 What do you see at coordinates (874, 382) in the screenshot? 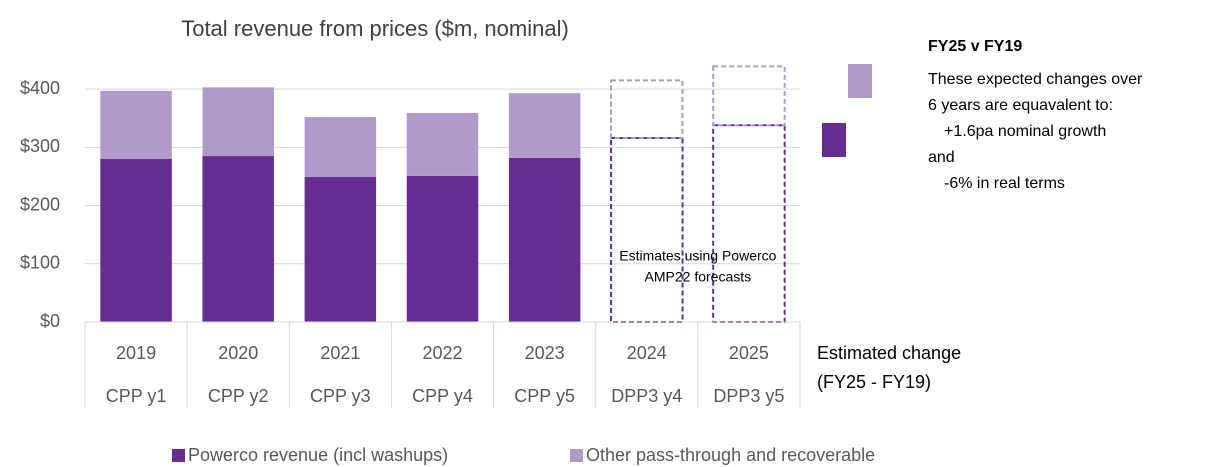
I see `extra-column-label: (FY25 - FY19)` at bounding box center [874, 382].